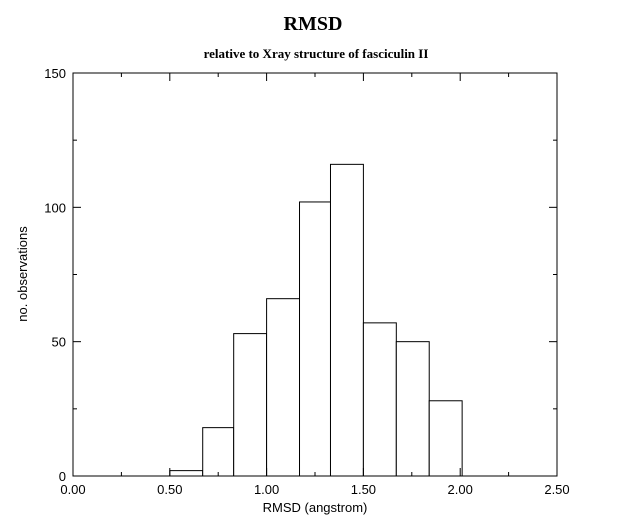  What do you see at coordinates (62, 476) in the screenshot?
I see `y-tick-label: 0` at bounding box center [62, 476].